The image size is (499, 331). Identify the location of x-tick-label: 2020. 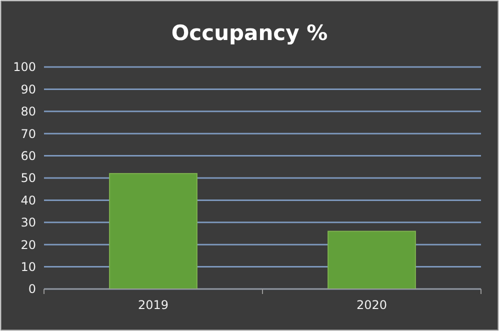
(372, 305).